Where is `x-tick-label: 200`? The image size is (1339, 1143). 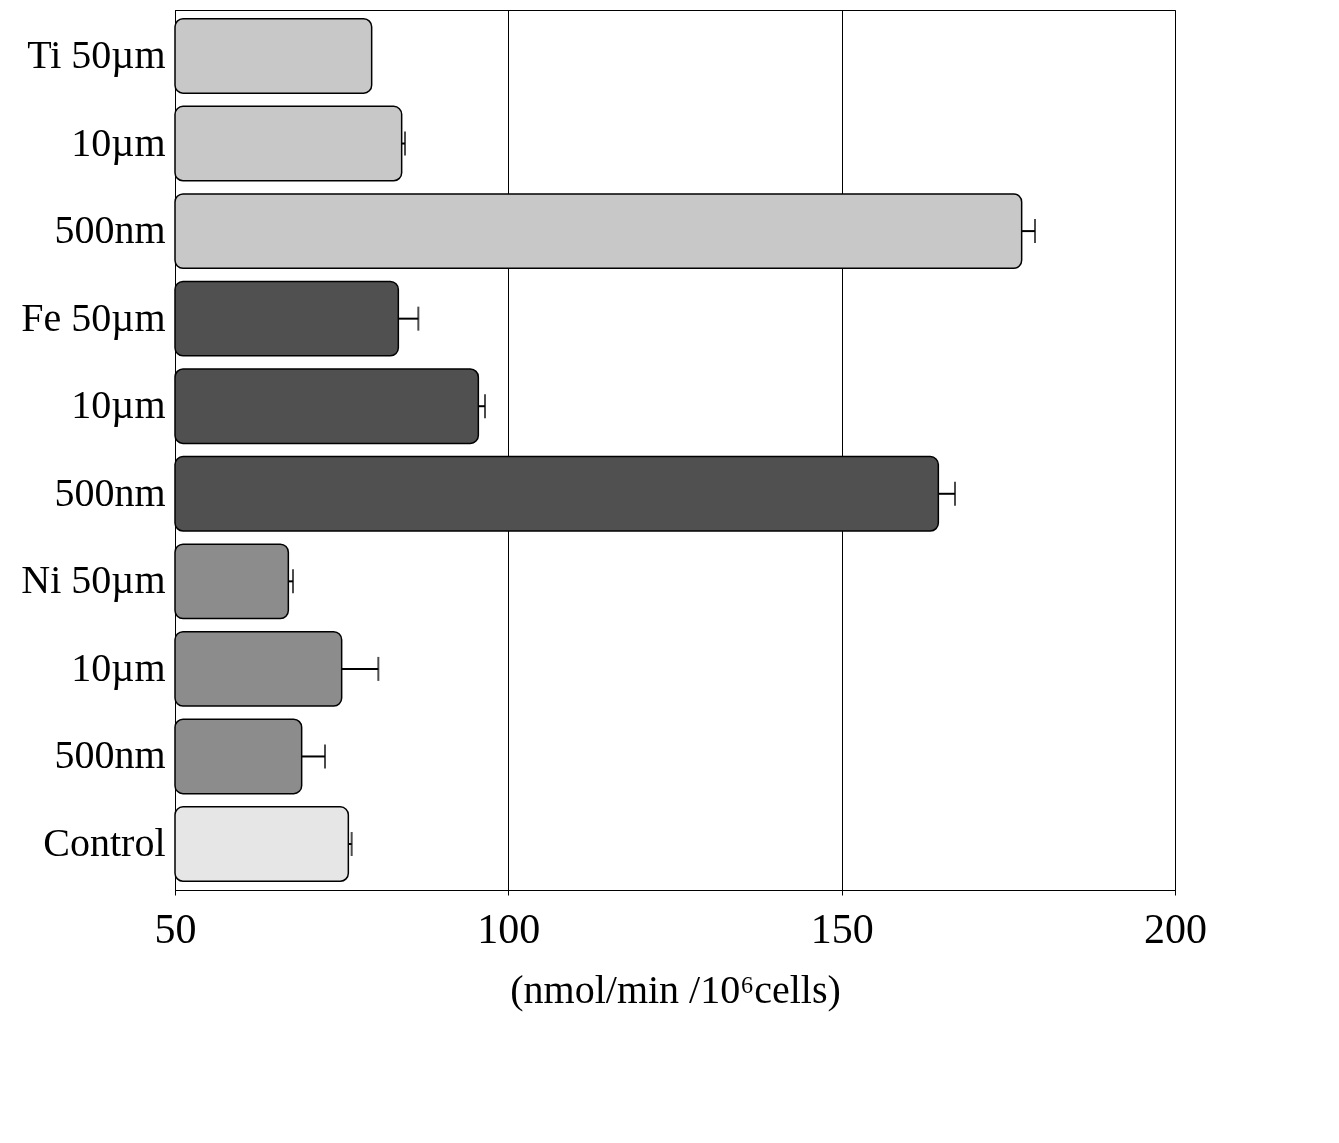 x-tick-label: 200 is located at coordinates (1175, 928).